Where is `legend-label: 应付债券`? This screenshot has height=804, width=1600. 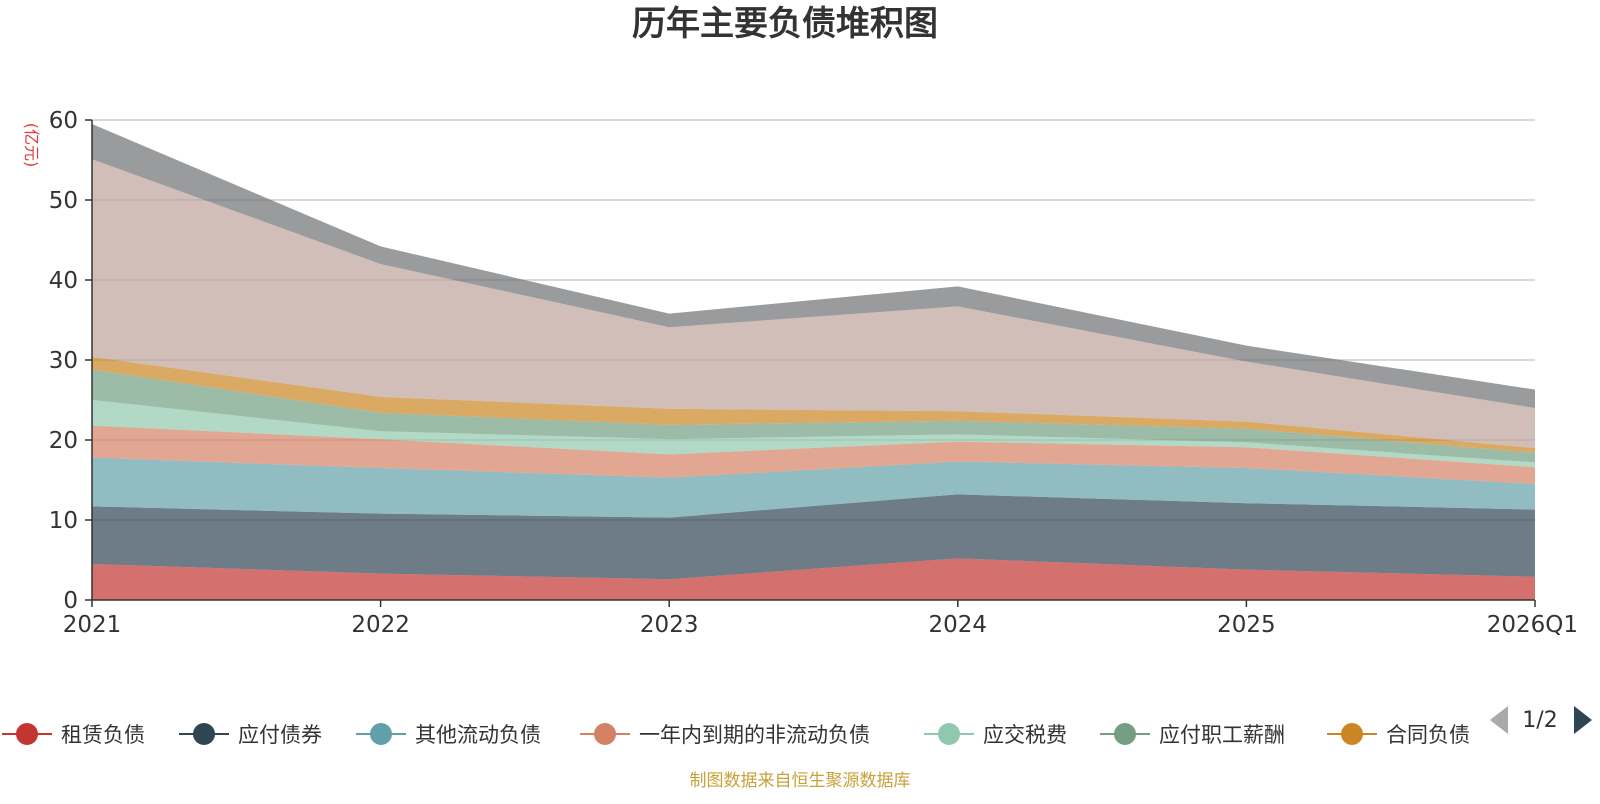
legend-label: 应付债券 is located at coordinates (280, 735).